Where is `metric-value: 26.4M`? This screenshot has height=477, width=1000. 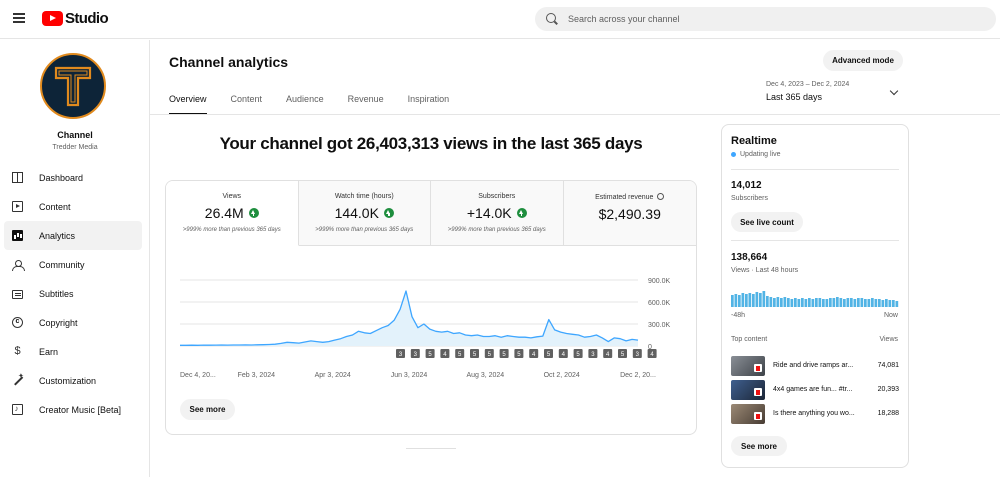
metric-value: 26.4M is located at coordinates (224, 213).